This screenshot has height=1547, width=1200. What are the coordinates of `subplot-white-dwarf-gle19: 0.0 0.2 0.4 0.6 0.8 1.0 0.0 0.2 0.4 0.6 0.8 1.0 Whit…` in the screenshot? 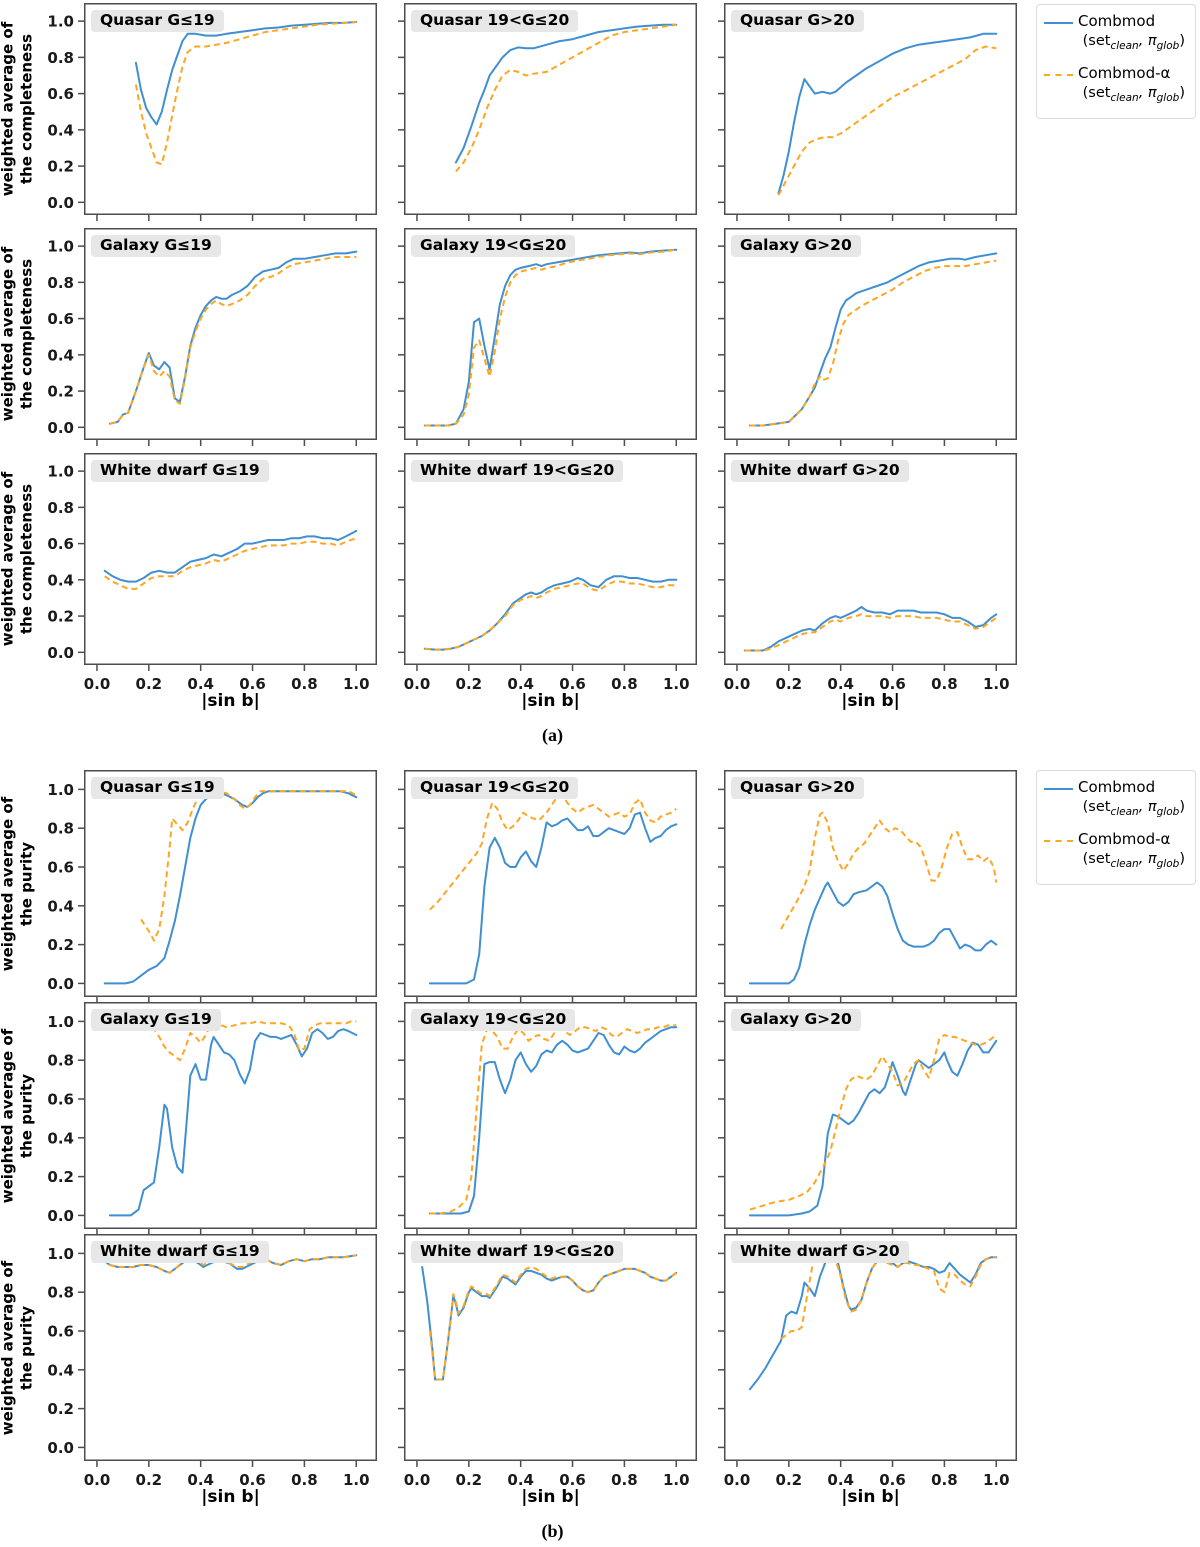 It's located at (212, 1361).